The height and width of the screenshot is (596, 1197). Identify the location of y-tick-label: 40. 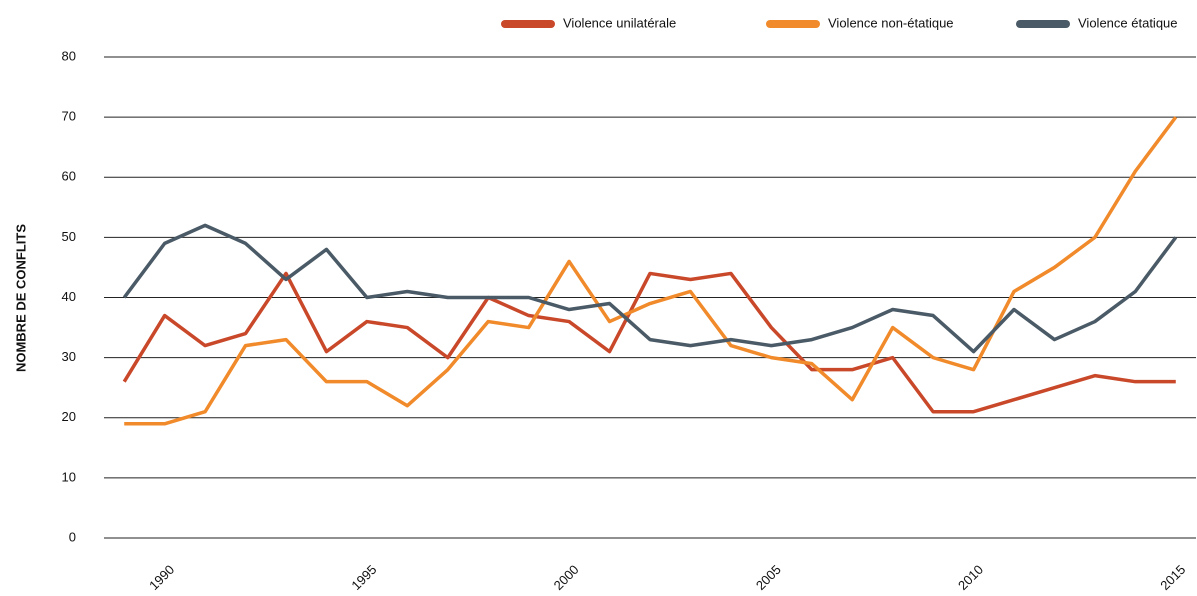
(69, 296).